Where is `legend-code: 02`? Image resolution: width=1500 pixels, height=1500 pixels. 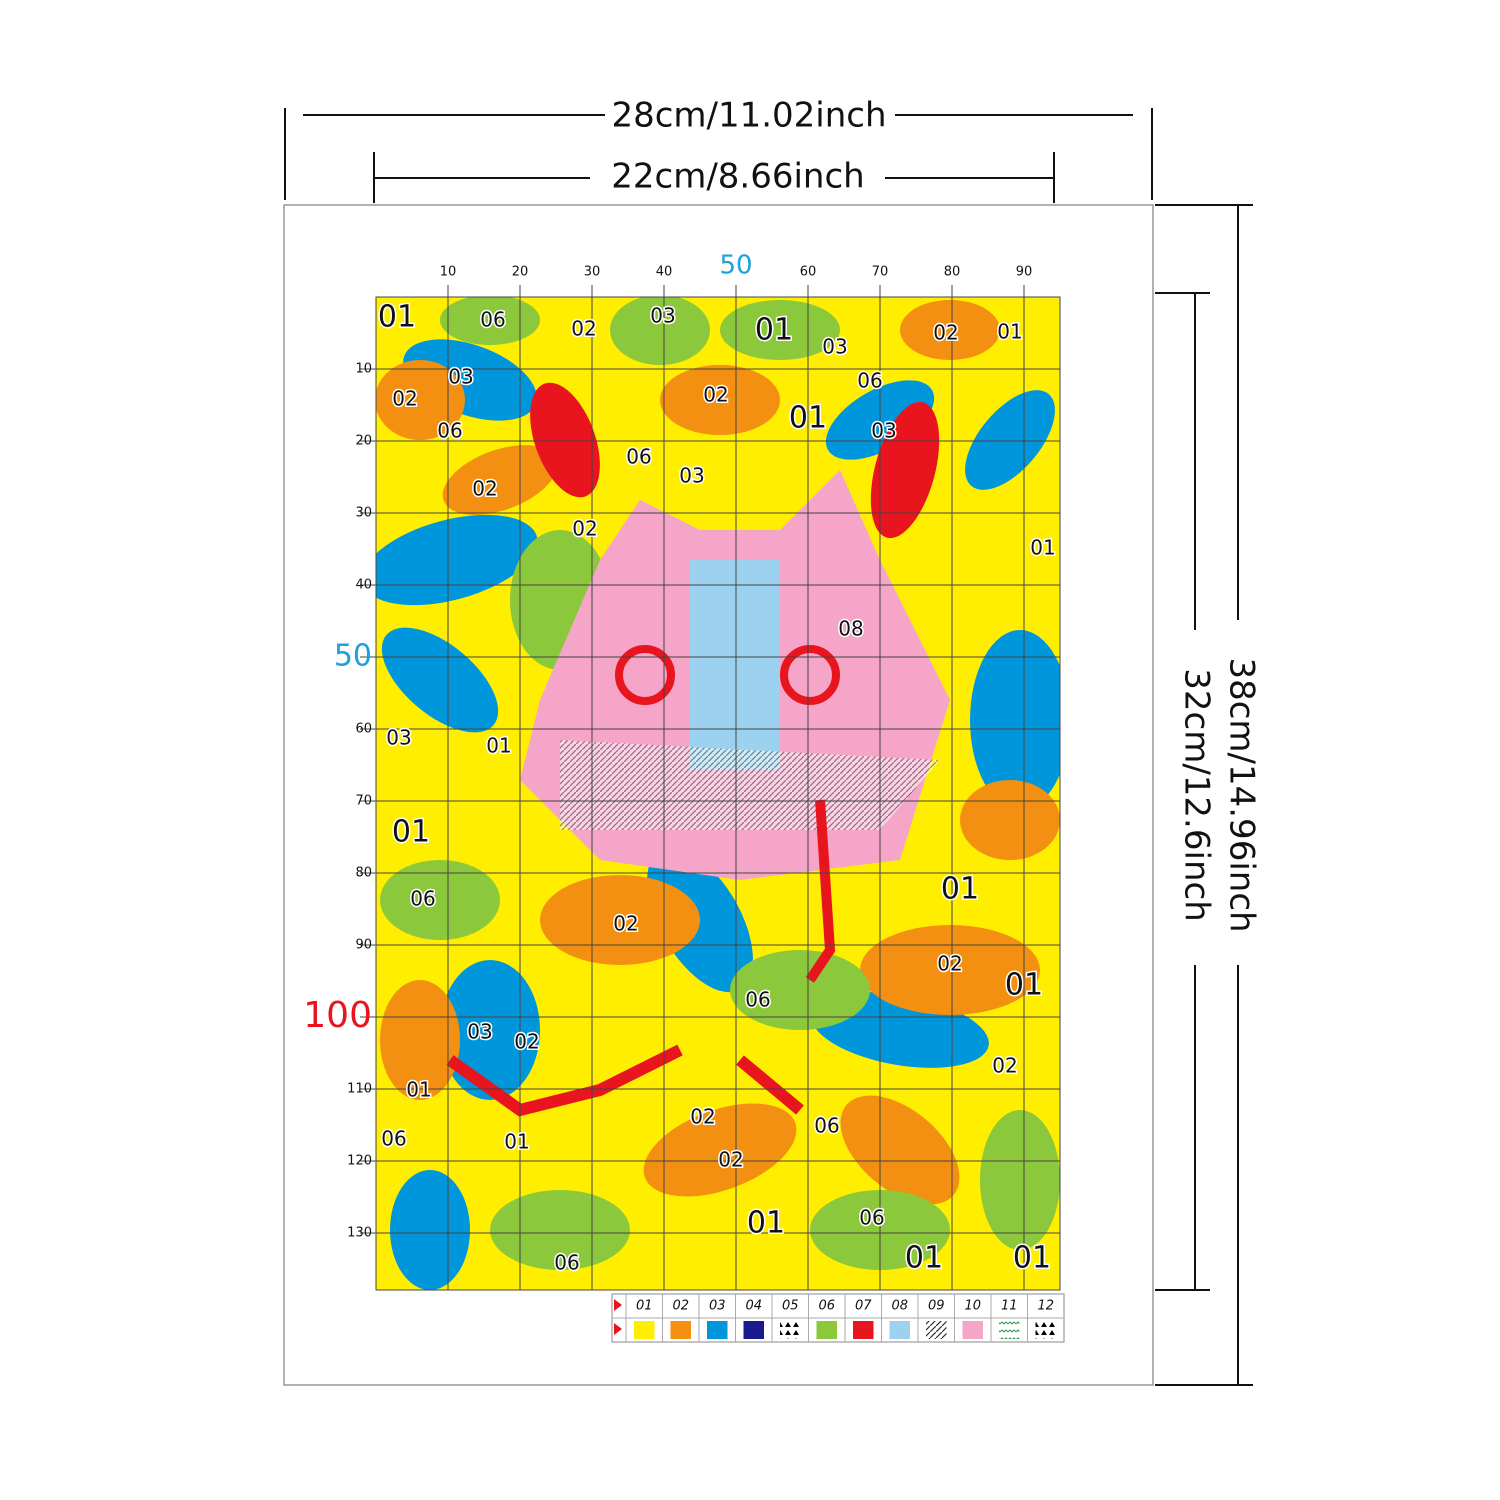
legend-code: 02 is located at coordinates (680, 1306).